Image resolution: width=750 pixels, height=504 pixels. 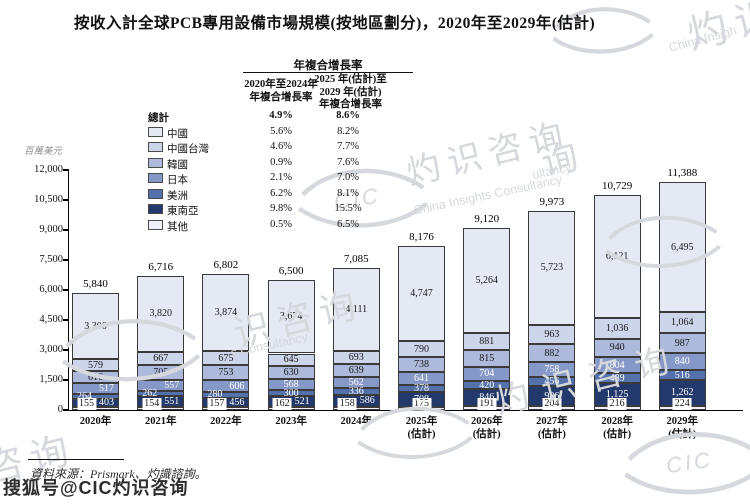 What do you see at coordinates (328, 73) in the screenshot?
I see `cagr-table-underline` at bounding box center [328, 73].